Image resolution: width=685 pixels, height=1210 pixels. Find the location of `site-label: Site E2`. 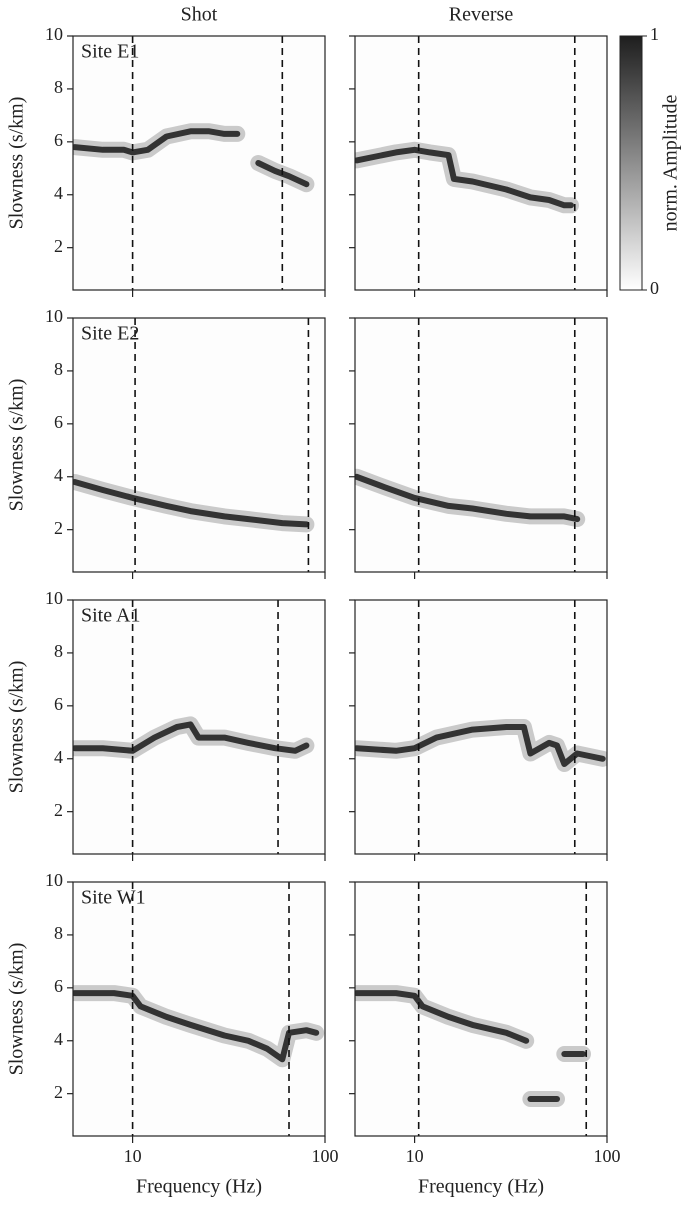

site-label: Site E2 is located at coordinates (110, 334).